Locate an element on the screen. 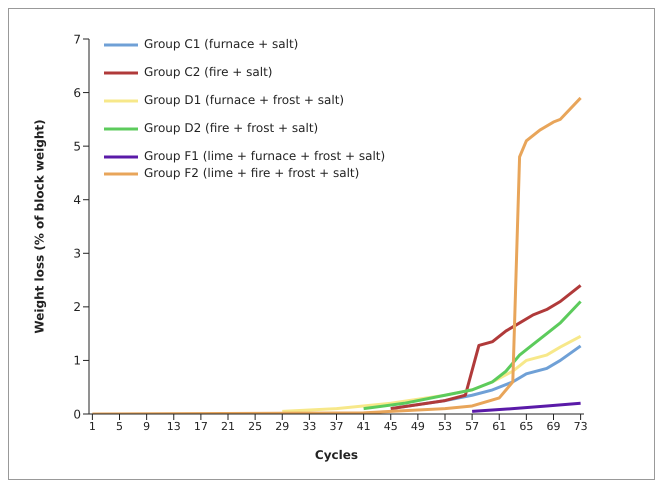  legend-label: Group D2 (fire + frost + salt) is located at coordinates (232, 128).